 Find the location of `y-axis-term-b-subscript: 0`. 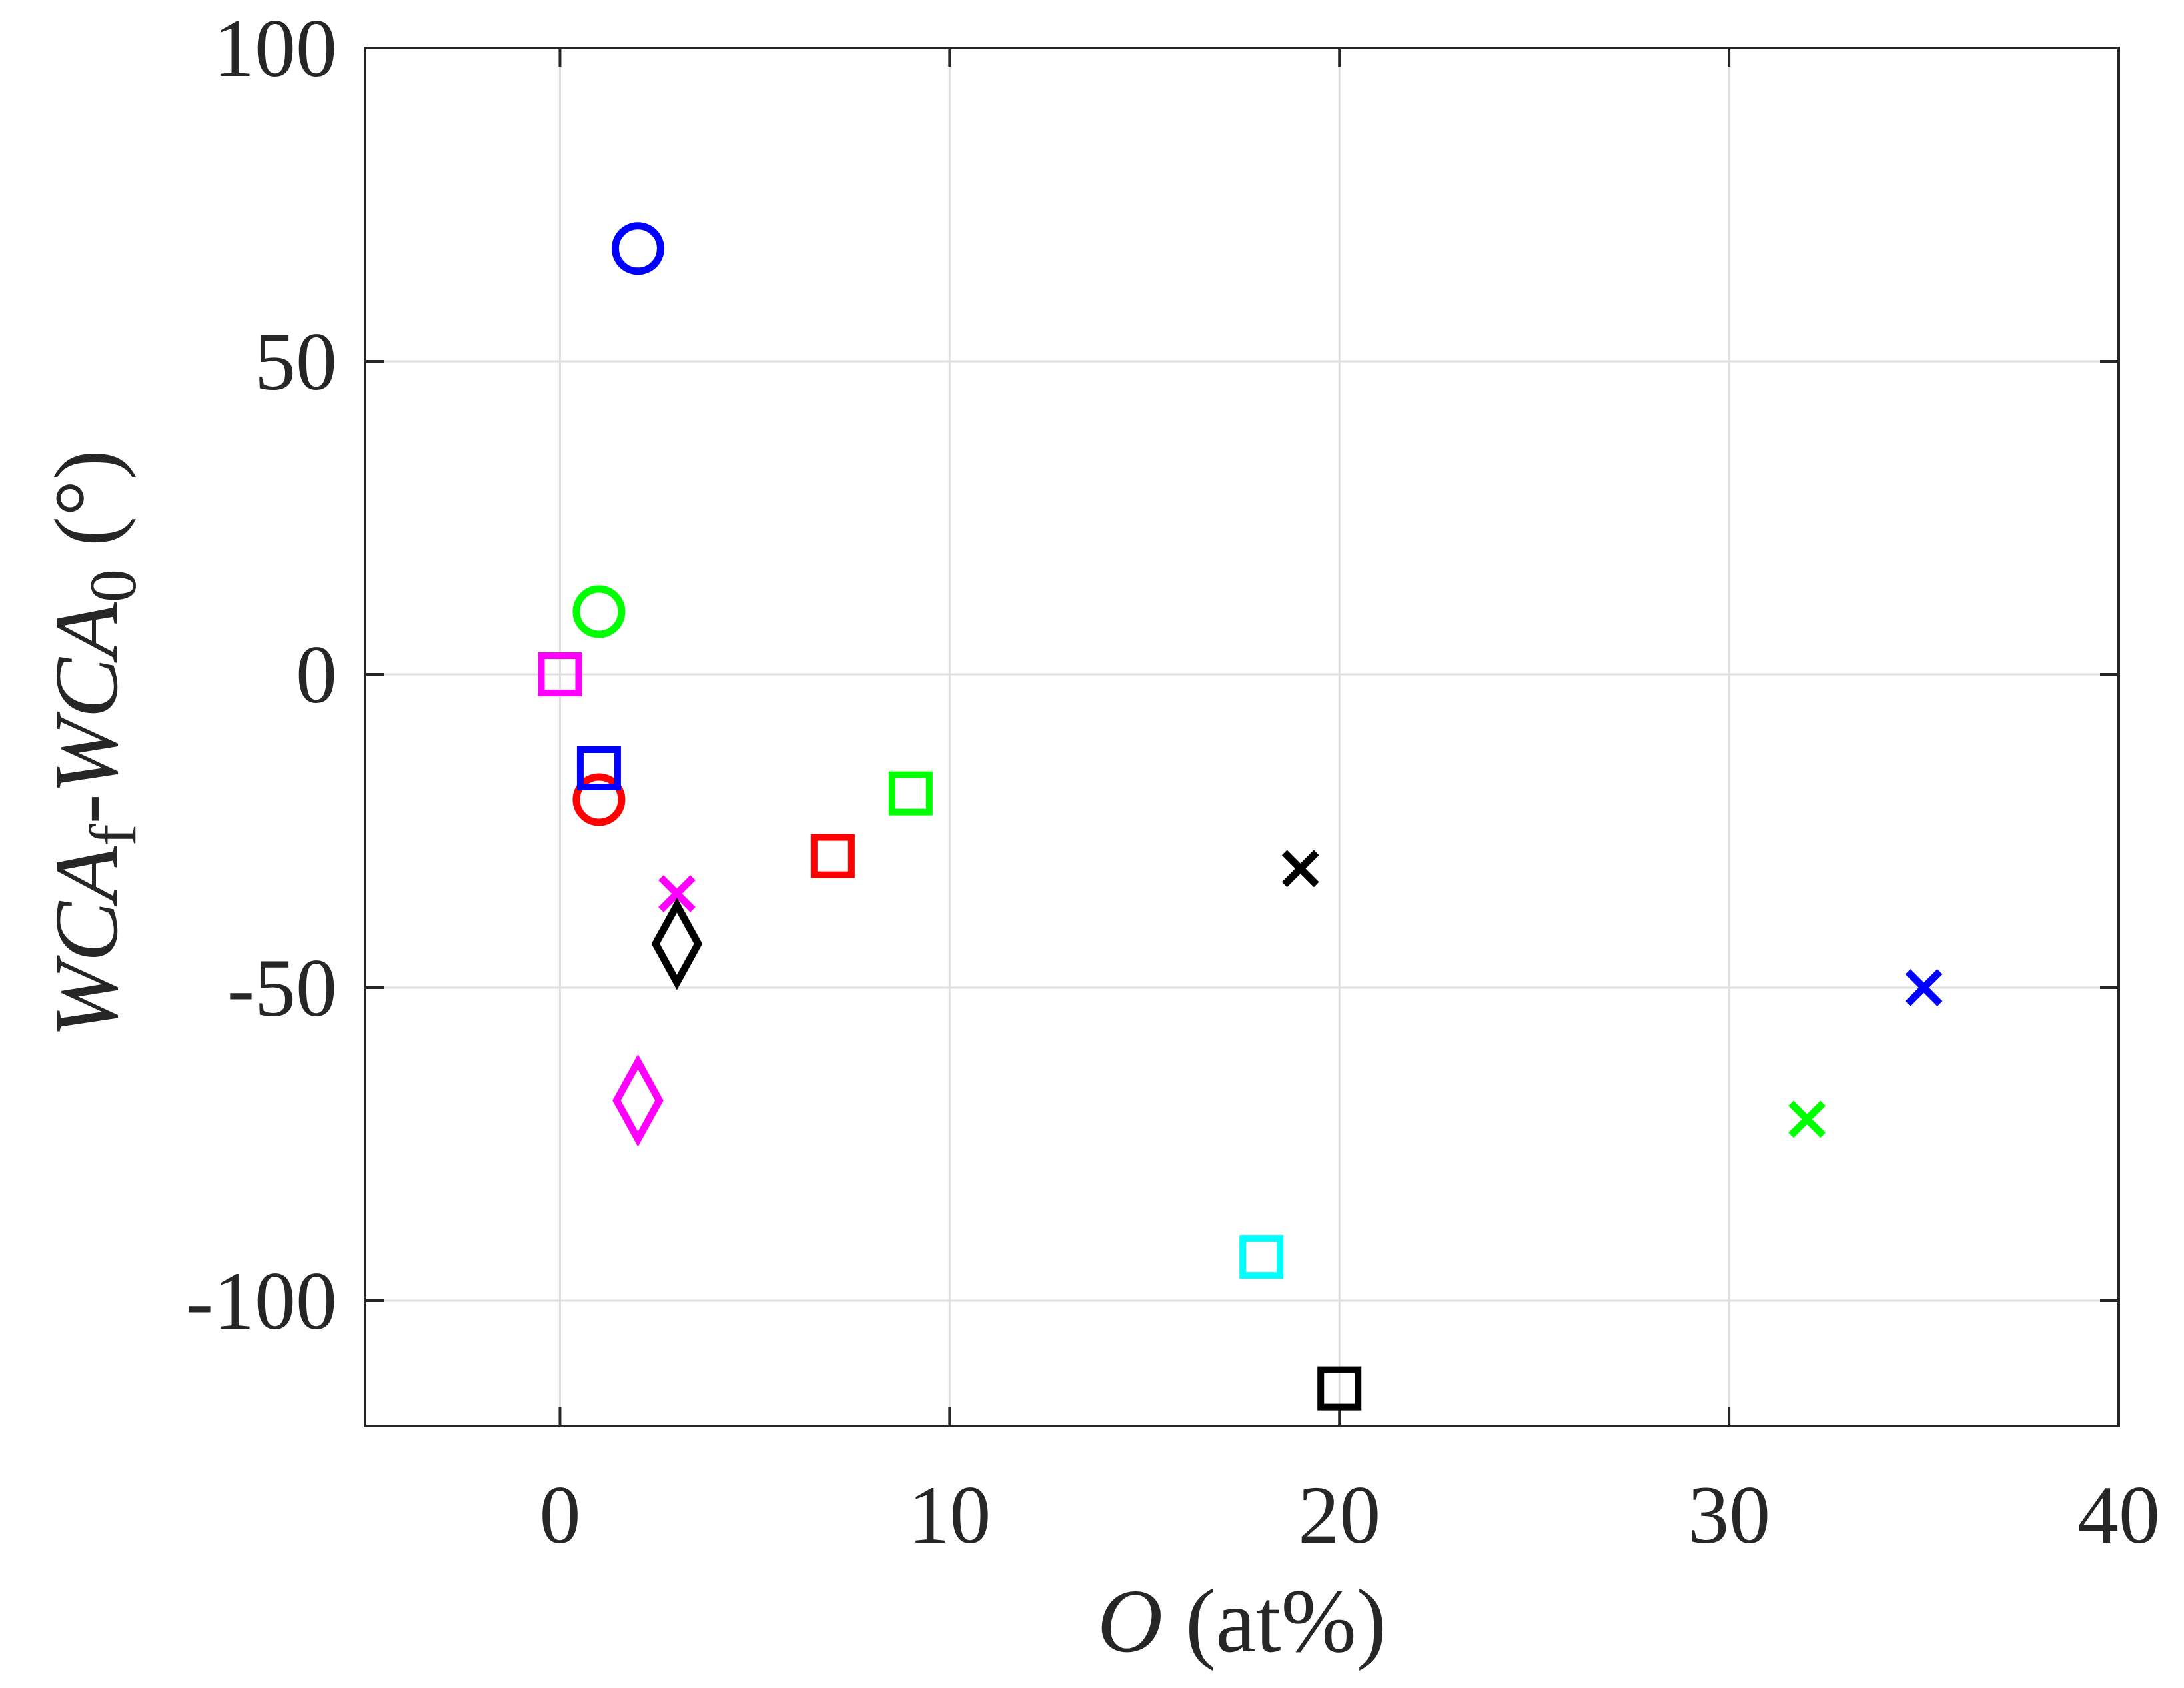

y-axis-term-b-subscript: 0 is located at coordinates (113, 585).